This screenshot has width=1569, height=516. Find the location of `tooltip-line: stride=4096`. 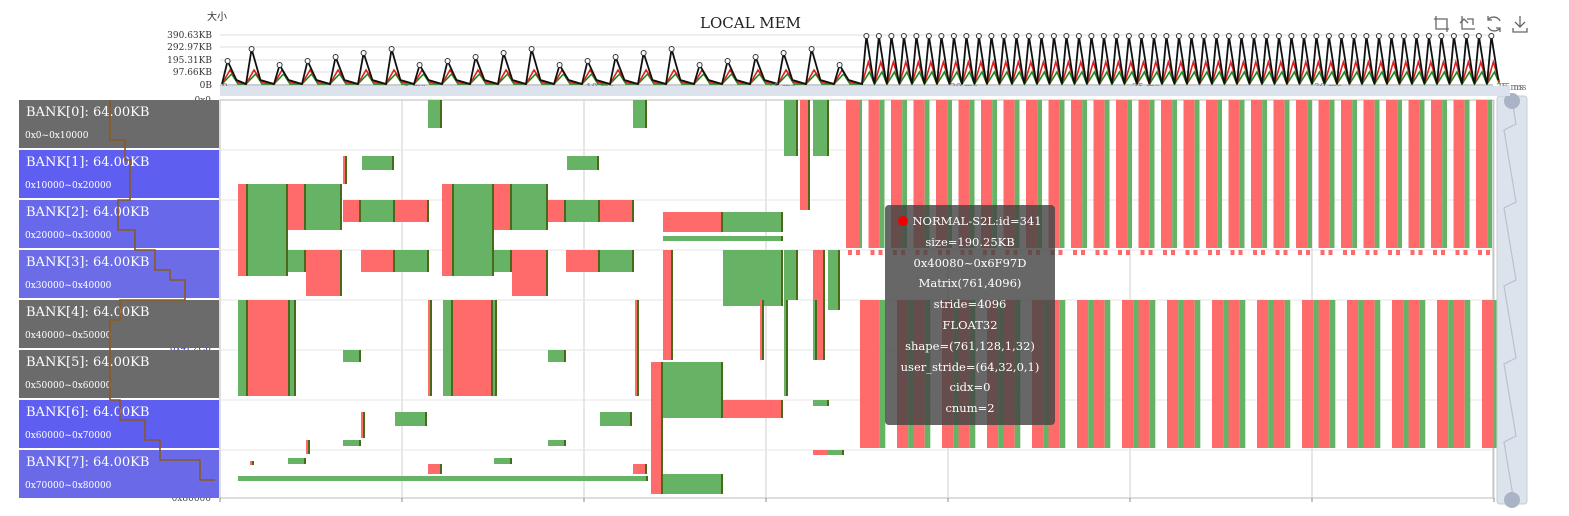

tooltip-line: stride=4096 is located at coordinates (970, 304).